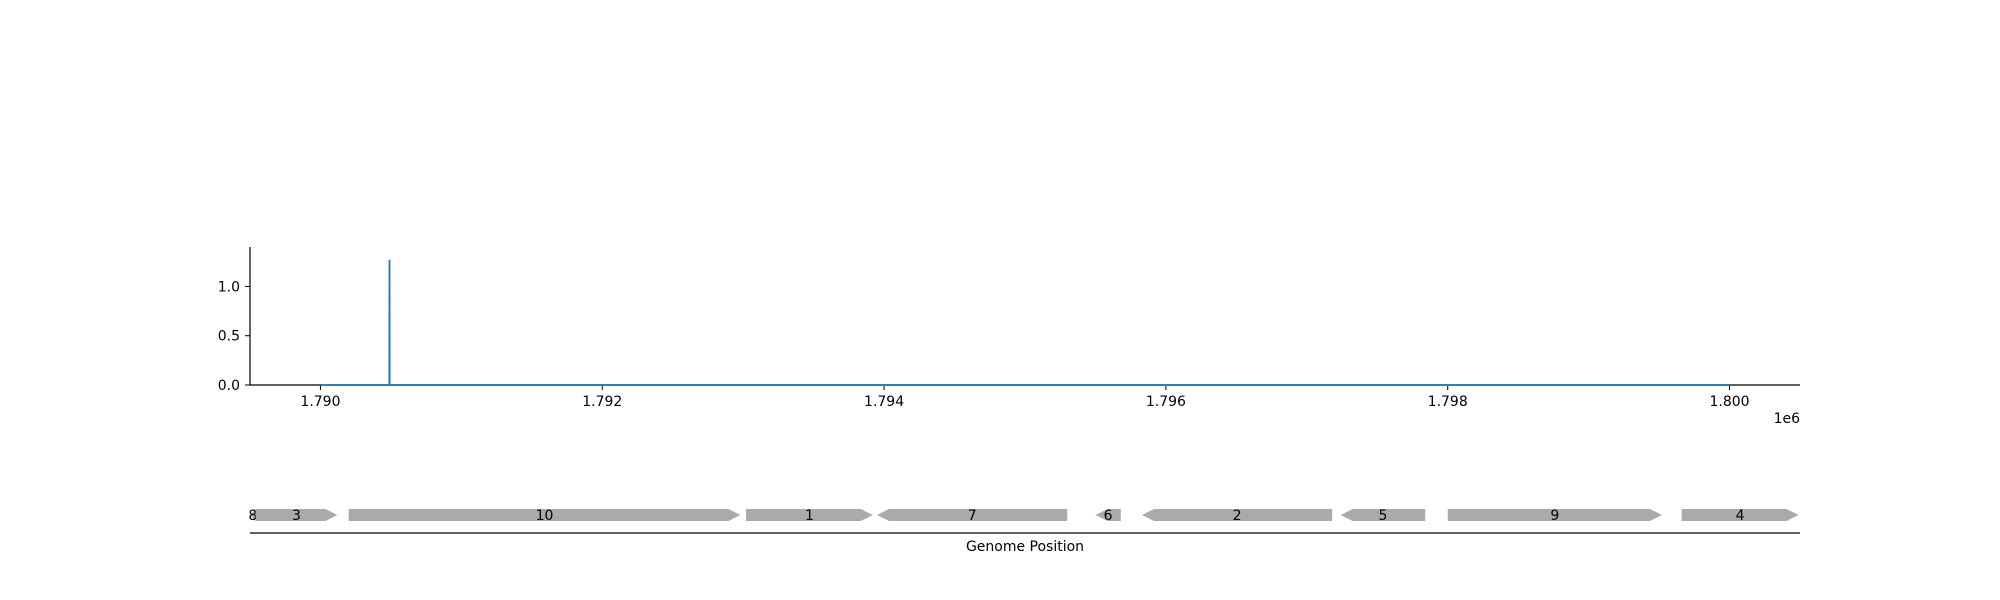  Describe the element at coordinates (1166, 402) in the screenshot. I see `x-tick-label: 1.796` at that location.